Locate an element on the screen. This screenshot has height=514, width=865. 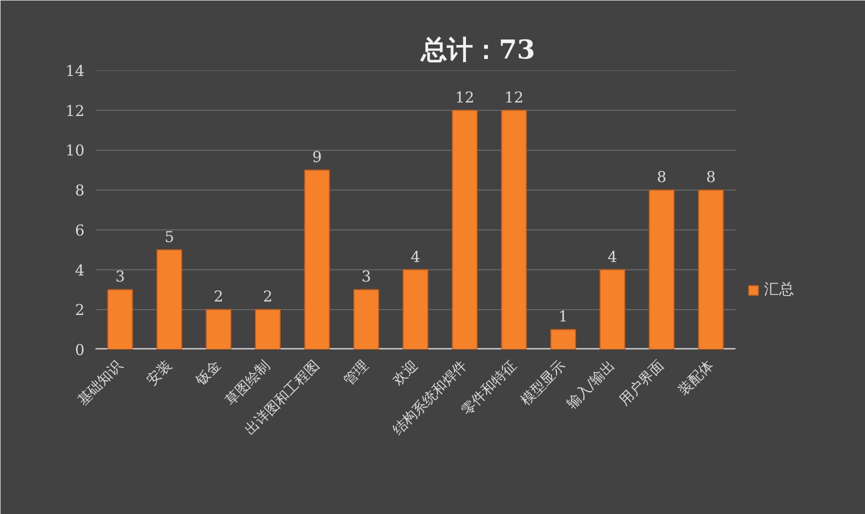
legend-label: 汇总 is located at coordinates (779, 289).